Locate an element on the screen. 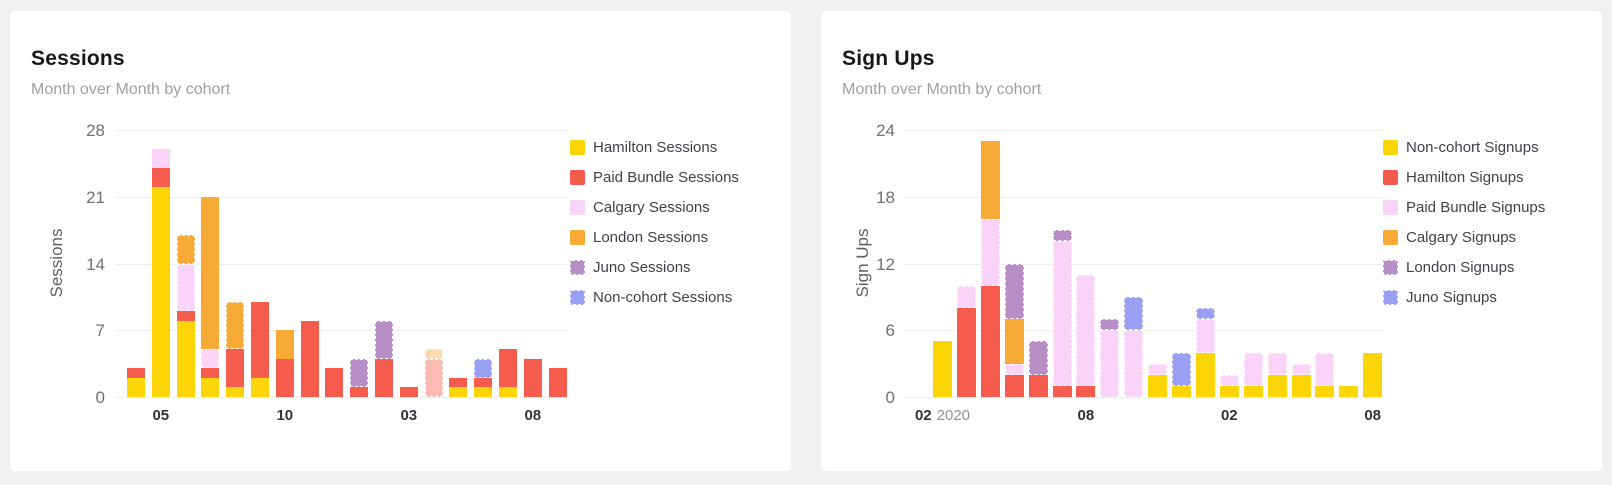 The height and width of the screenshot is (485, 1612). legend-item-paid-bundle-sessions: Paid Bundle Sessions is located at coordinates (654, 177).